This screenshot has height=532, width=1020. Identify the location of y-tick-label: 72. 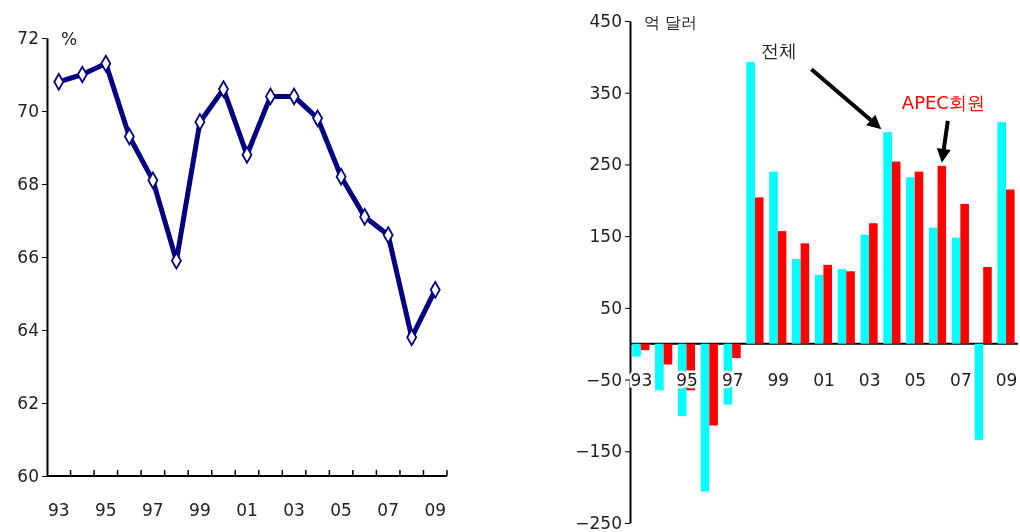
(28, 37).